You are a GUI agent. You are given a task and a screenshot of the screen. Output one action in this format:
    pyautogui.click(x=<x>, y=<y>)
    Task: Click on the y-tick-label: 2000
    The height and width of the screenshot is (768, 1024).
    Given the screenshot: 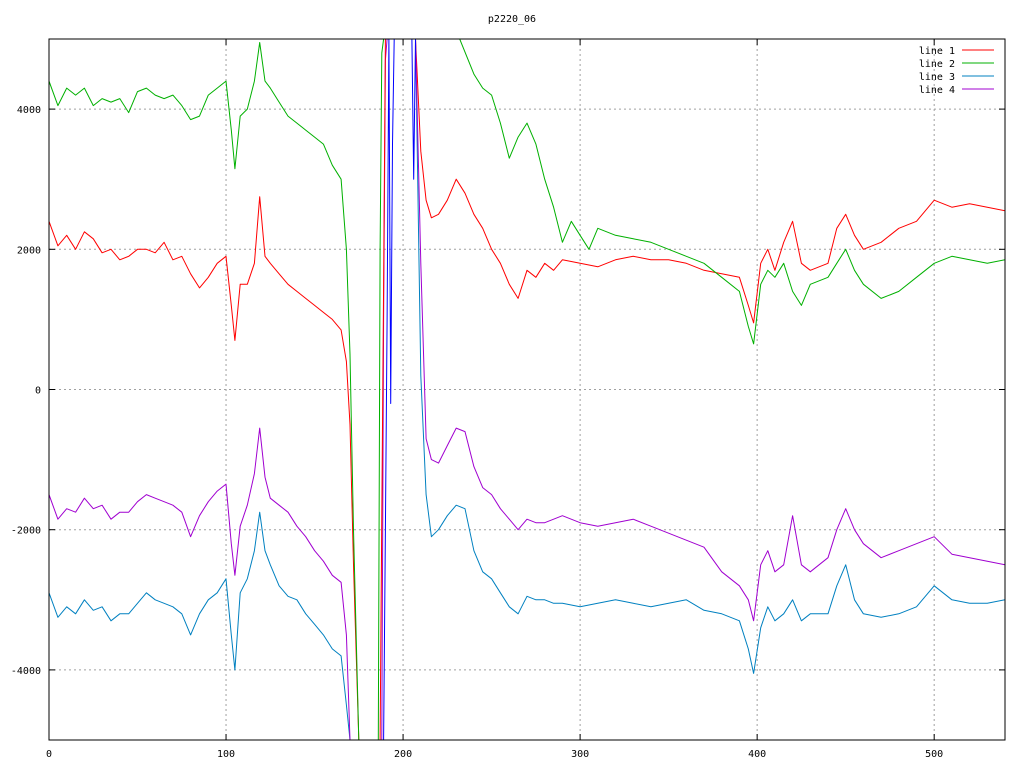 What is the action you would take?
    pyautogui.click(x=29, y=250)
    